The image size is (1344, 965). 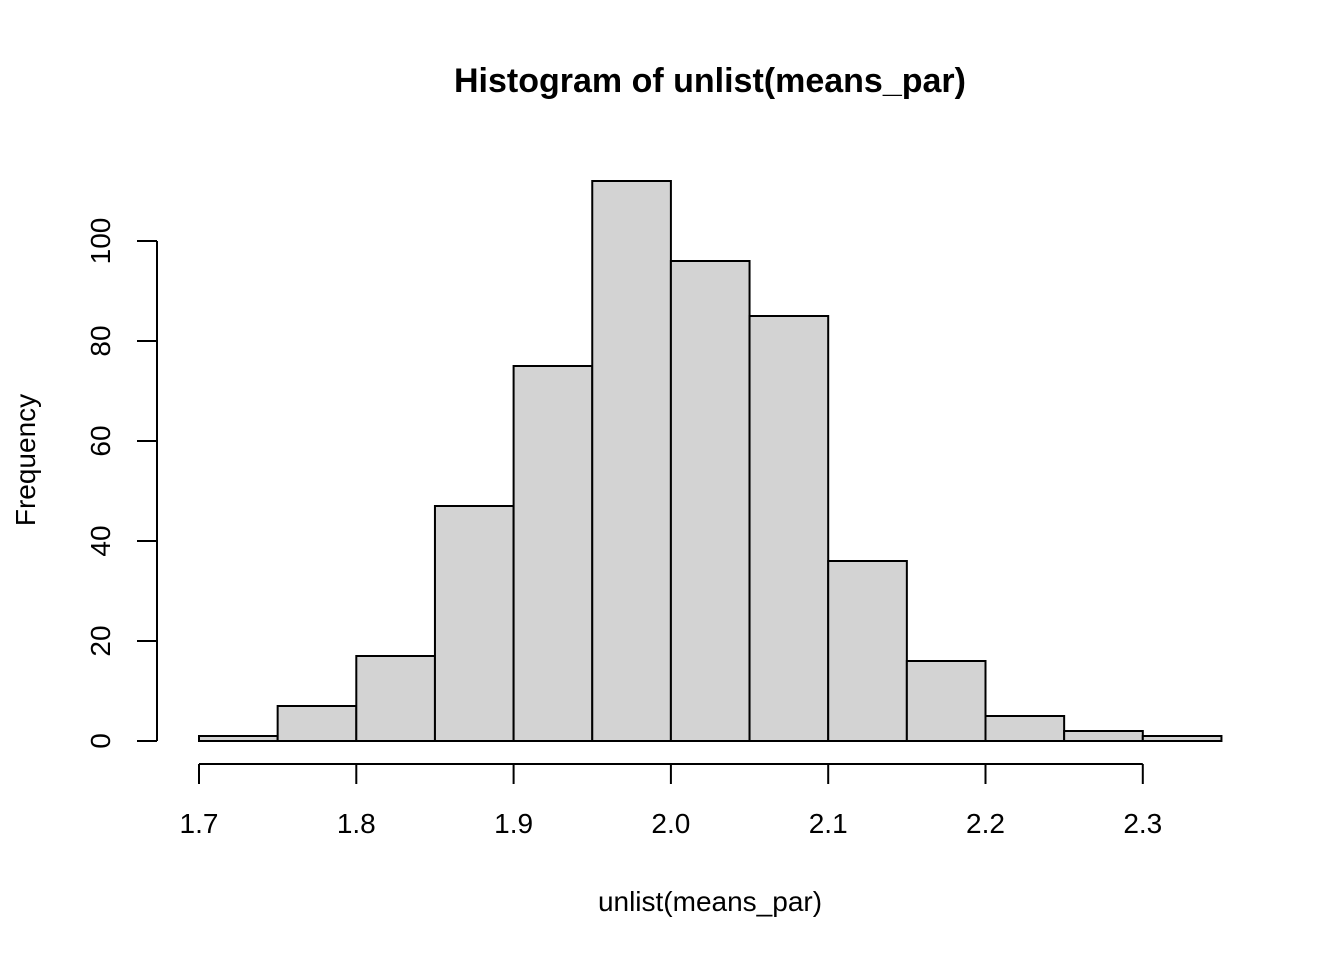 What do you see at coordinates (1142, 823) in the screenshot?
I see `x-tick-label-6: 2.3` at bounding box center [1142, 823].